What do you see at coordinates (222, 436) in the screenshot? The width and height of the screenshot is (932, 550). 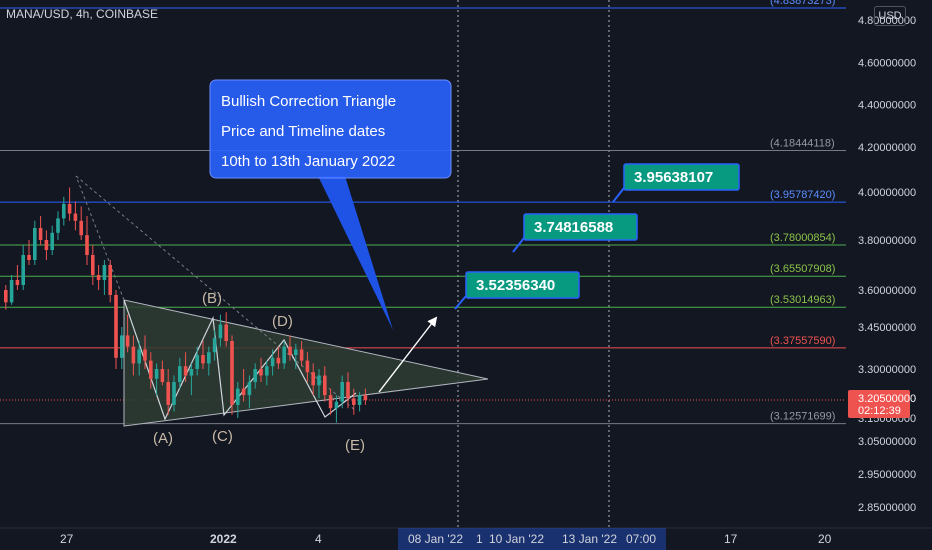 I see `wave-label-c: (C)` at bounding box center [222, 436].